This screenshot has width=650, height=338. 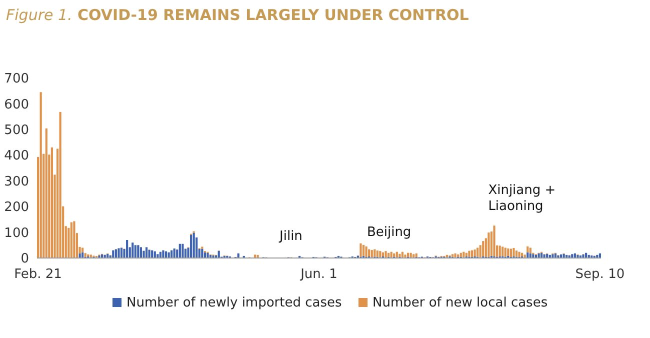 What do you see at coordinates (460, 303) in the screenshot?
I see `legend-label: Number of new local cases` at bounding box center [460, 303].